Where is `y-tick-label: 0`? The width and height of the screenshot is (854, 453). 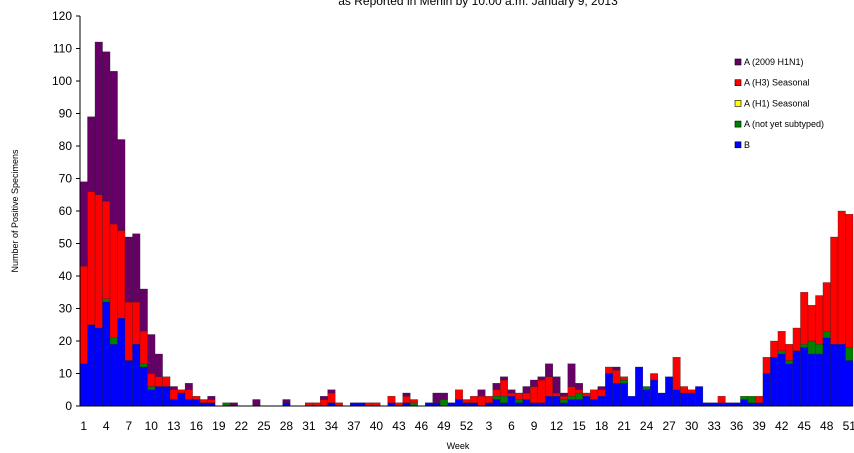 y-tick-label: 0 is located at coordinates (68, 406).